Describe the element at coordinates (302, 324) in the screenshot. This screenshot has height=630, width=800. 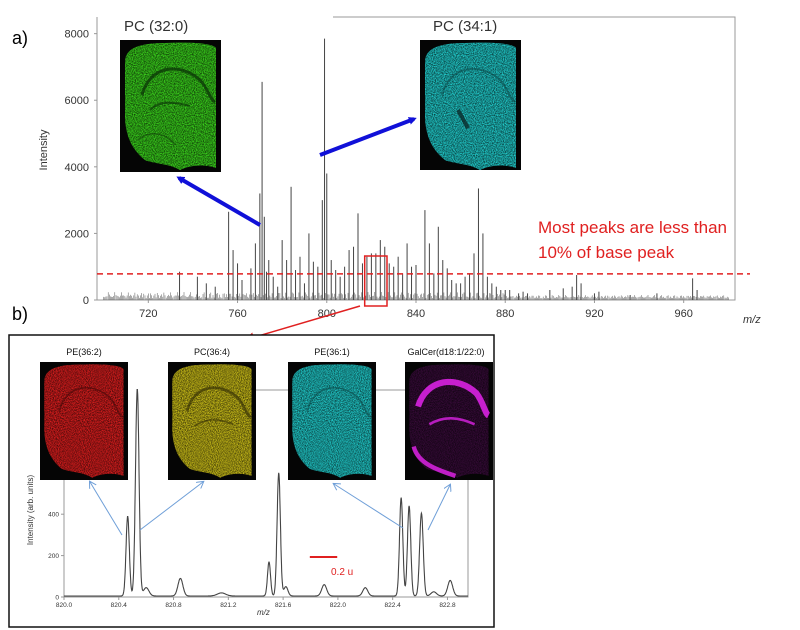
I see `zoom-connector-arrow` at that location.